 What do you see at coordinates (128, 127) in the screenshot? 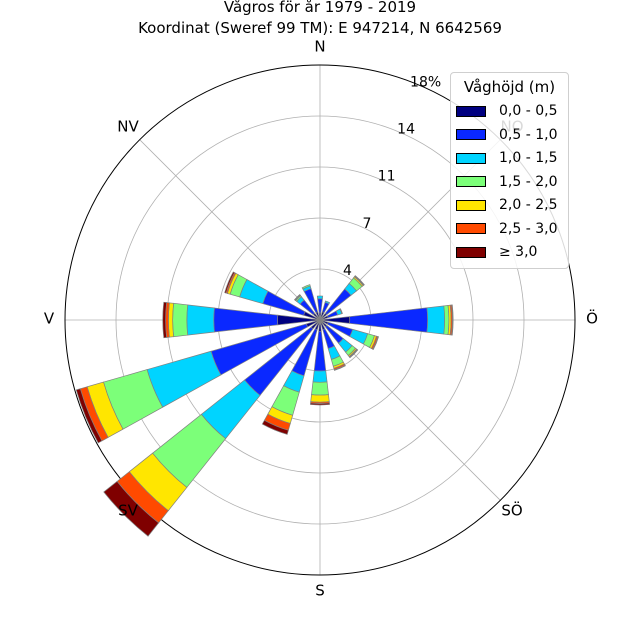
I see `compass-label: NV` at bounding box center [128, 127].